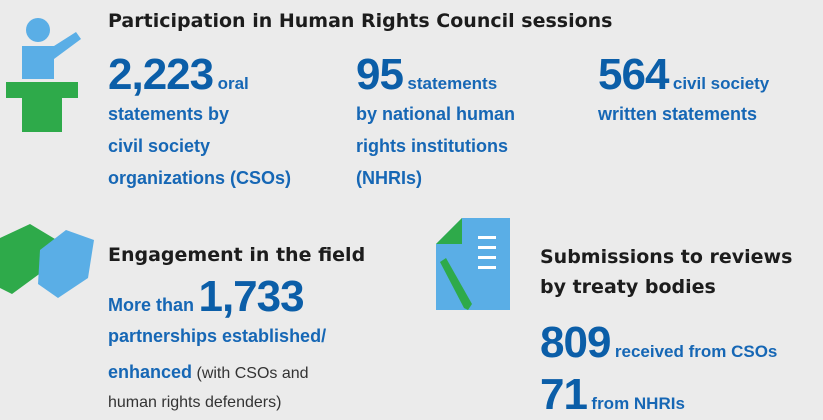 Image resolution: width=823 pixels, height=420 pixels. I want to click on stat: More than 1,733, so click(206, 297).